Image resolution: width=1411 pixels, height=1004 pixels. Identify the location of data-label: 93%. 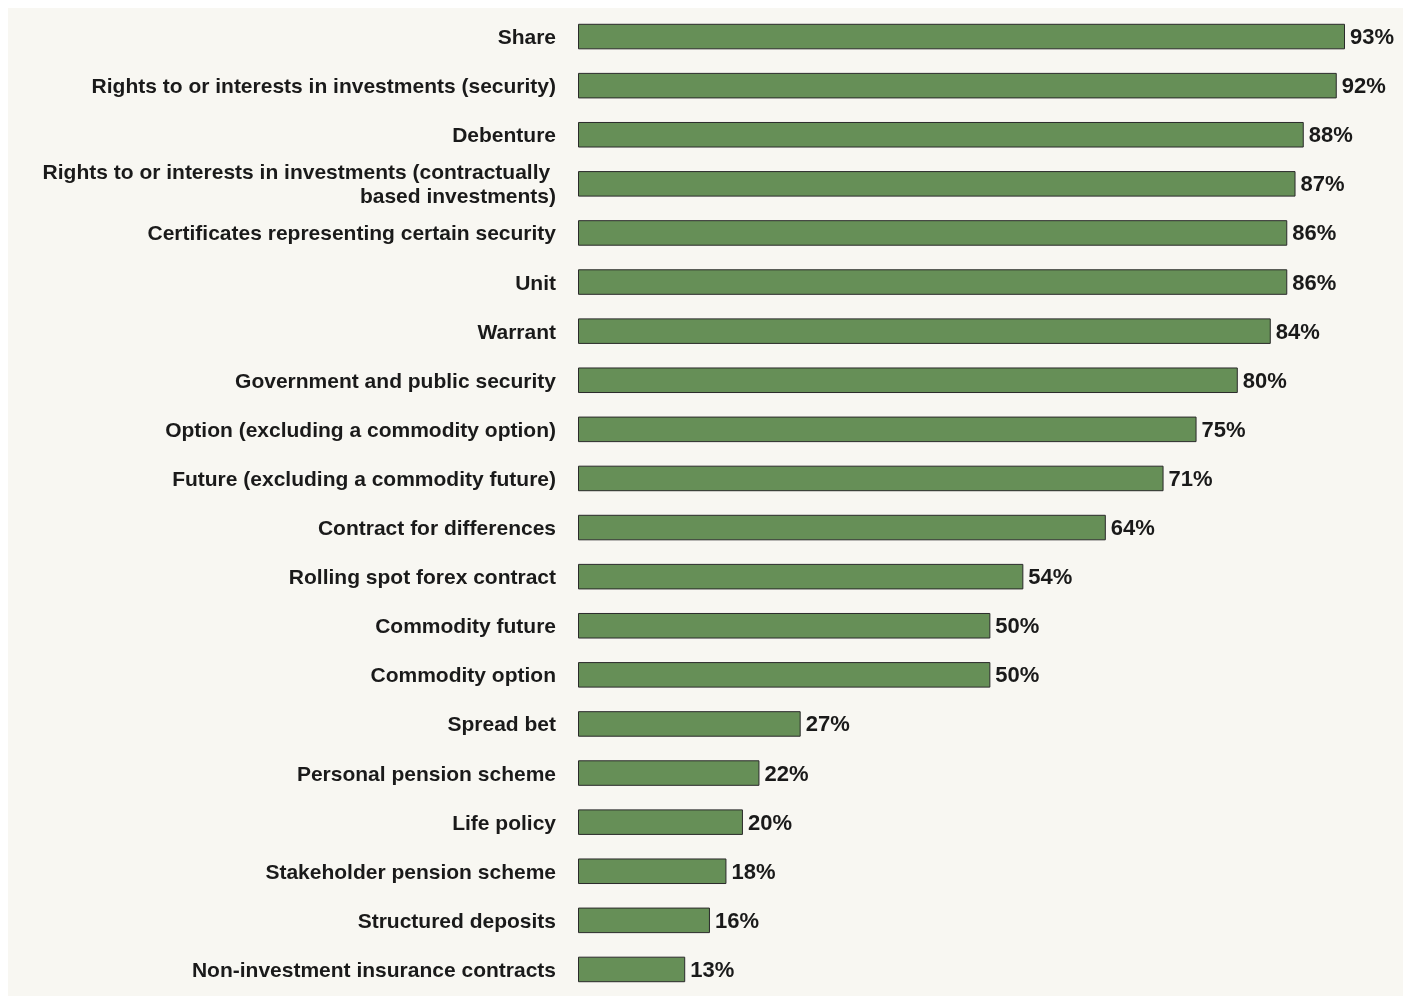
(1372, 37).